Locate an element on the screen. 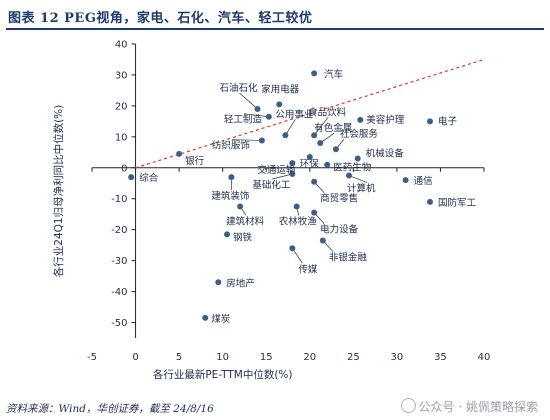 The width and height of the screenshot is (550, 420). watermark: 公众号 · 姚佩策略探索 is located at coordinates (469, 406).